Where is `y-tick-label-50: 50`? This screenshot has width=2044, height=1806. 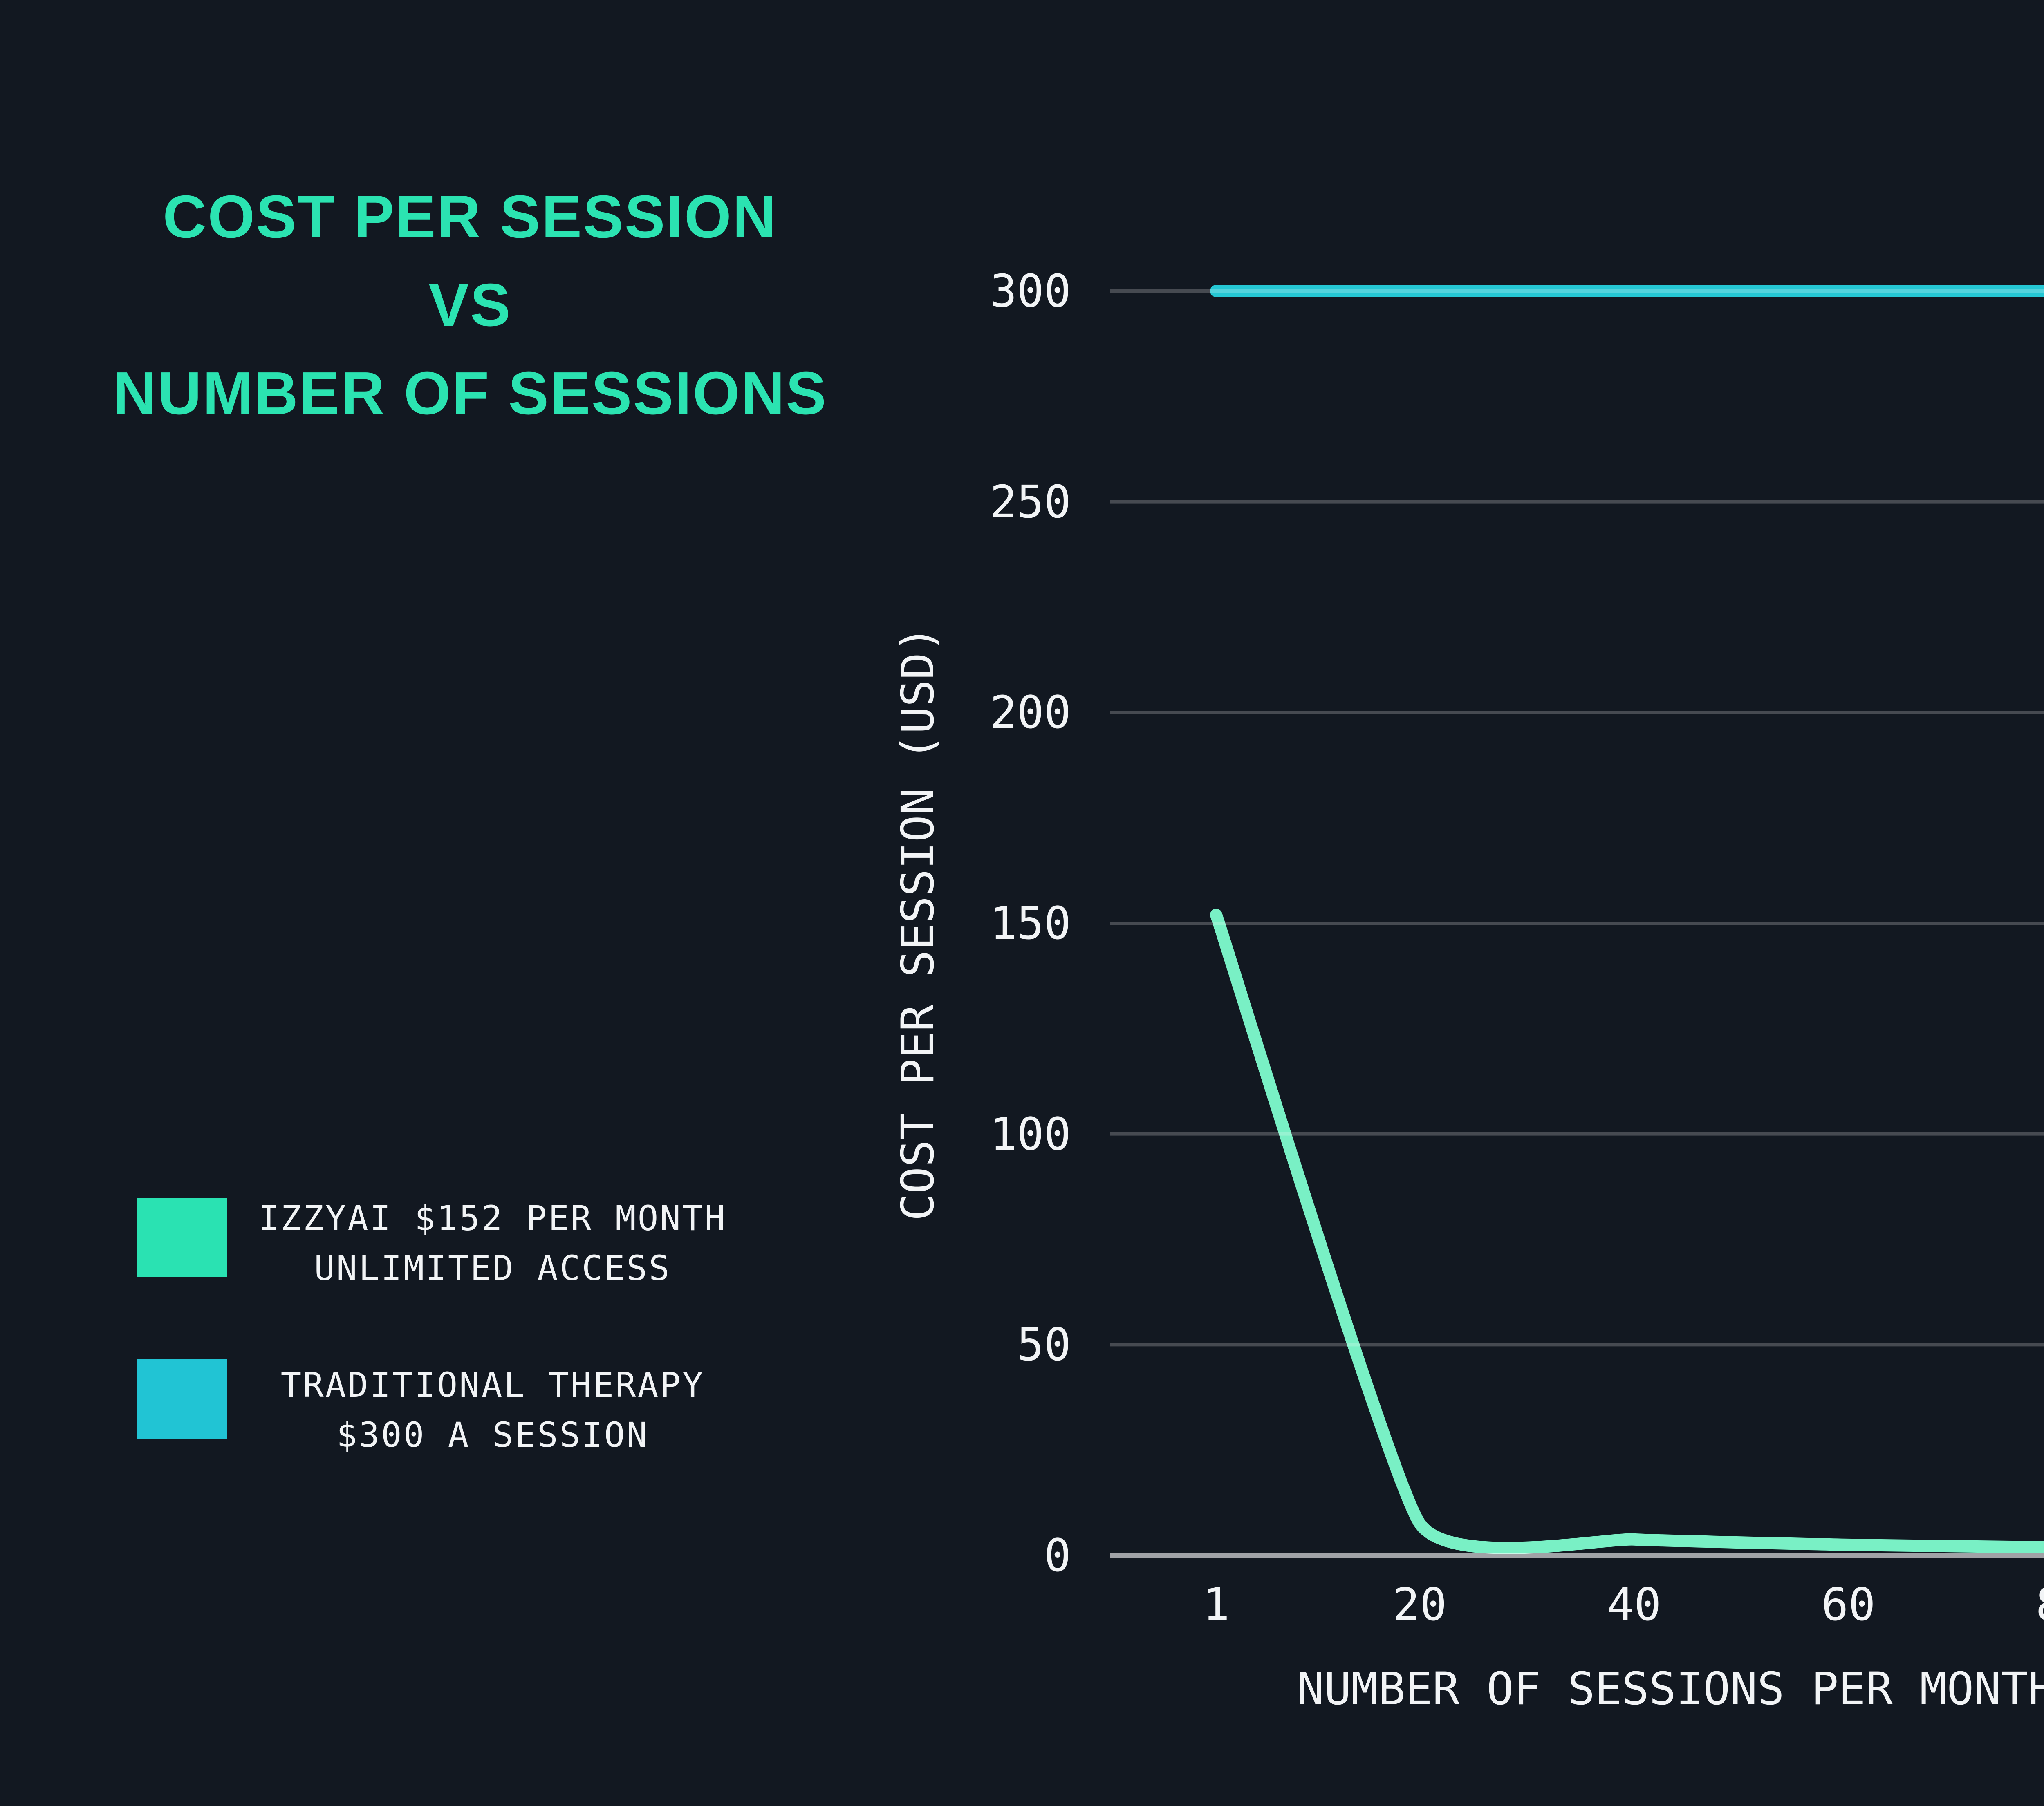
y-tick-label-50: 50 is located at coordinates (1044, 1345).